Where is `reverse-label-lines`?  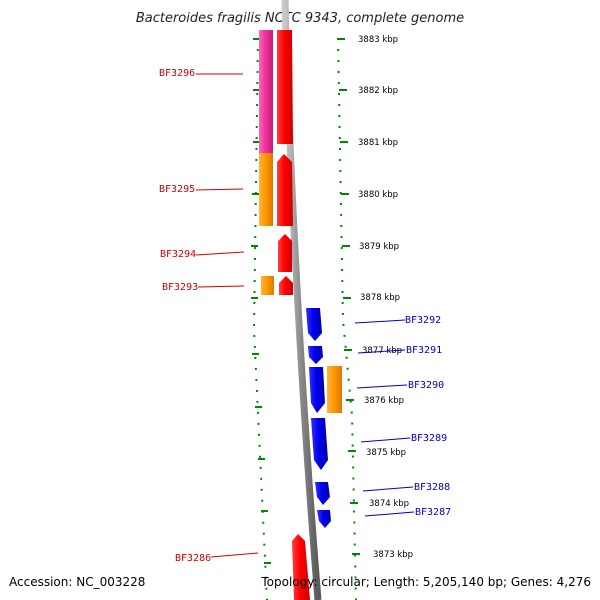 reverse-label-lines is located at coordinates (384, 418).